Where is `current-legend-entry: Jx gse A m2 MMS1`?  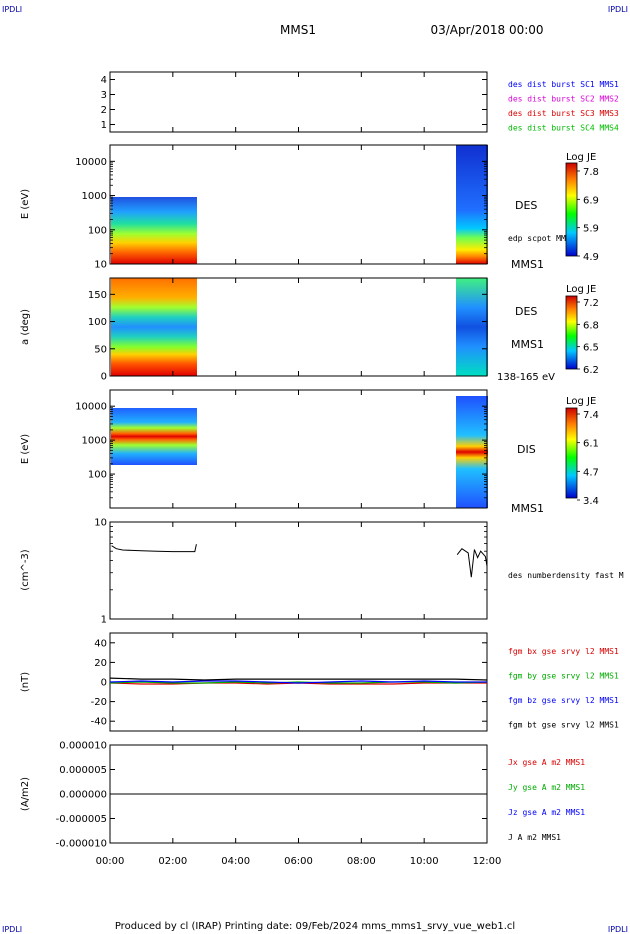
current-legend-entry: Jx gse A m2 MMS1 is located at coordinates (546, 762).